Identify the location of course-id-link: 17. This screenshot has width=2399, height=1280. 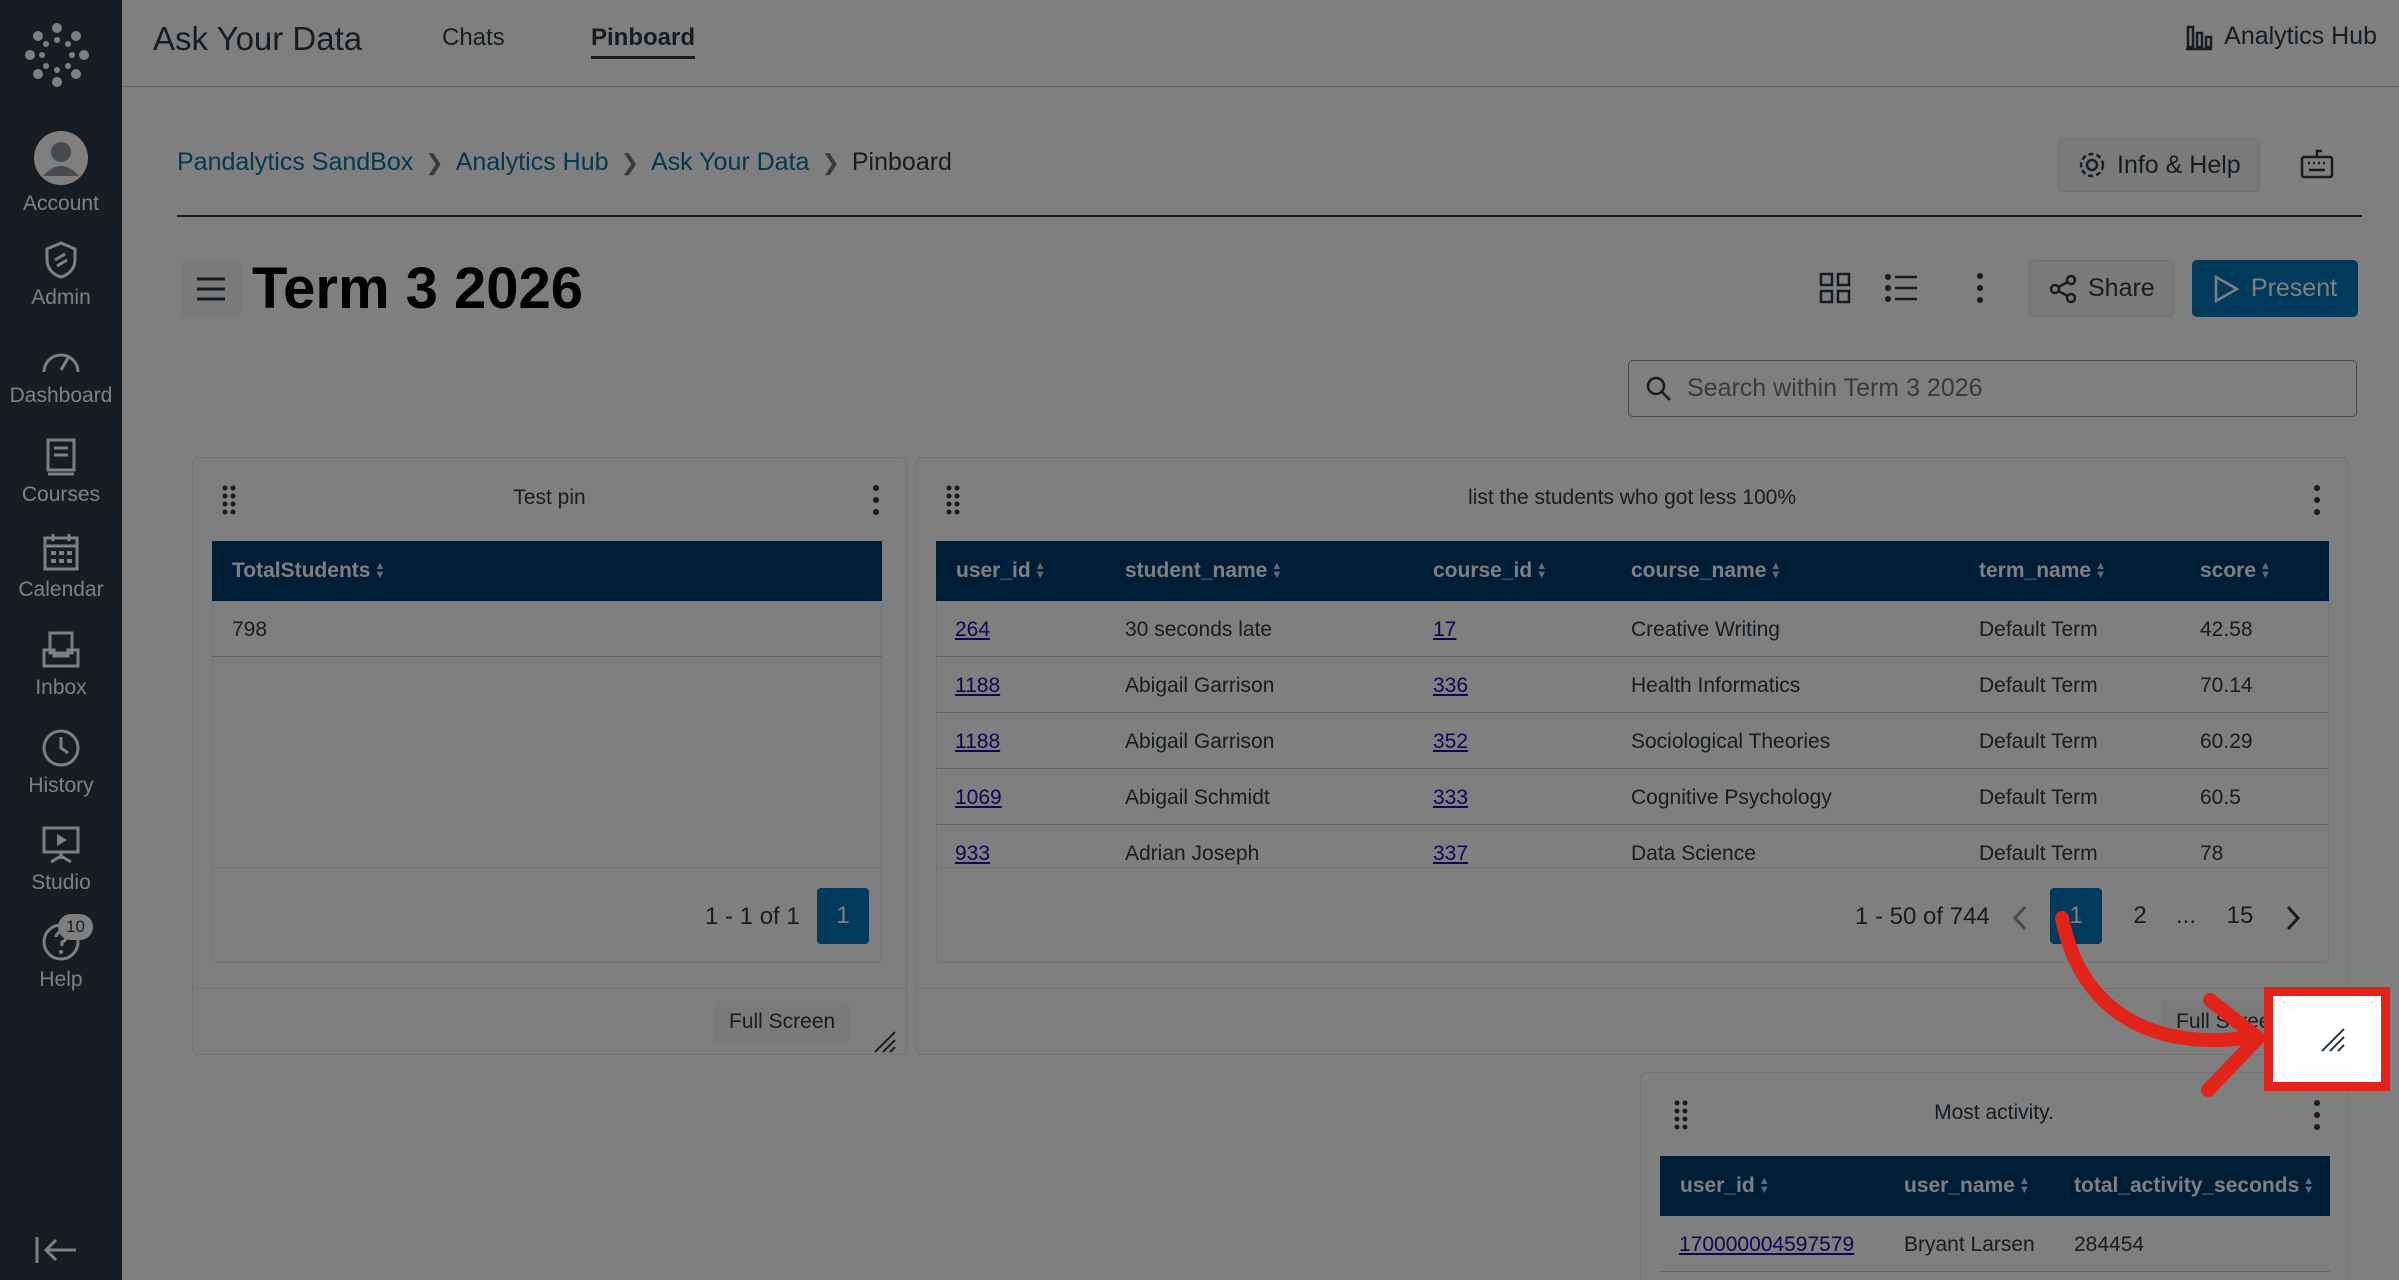
(1445, 629).